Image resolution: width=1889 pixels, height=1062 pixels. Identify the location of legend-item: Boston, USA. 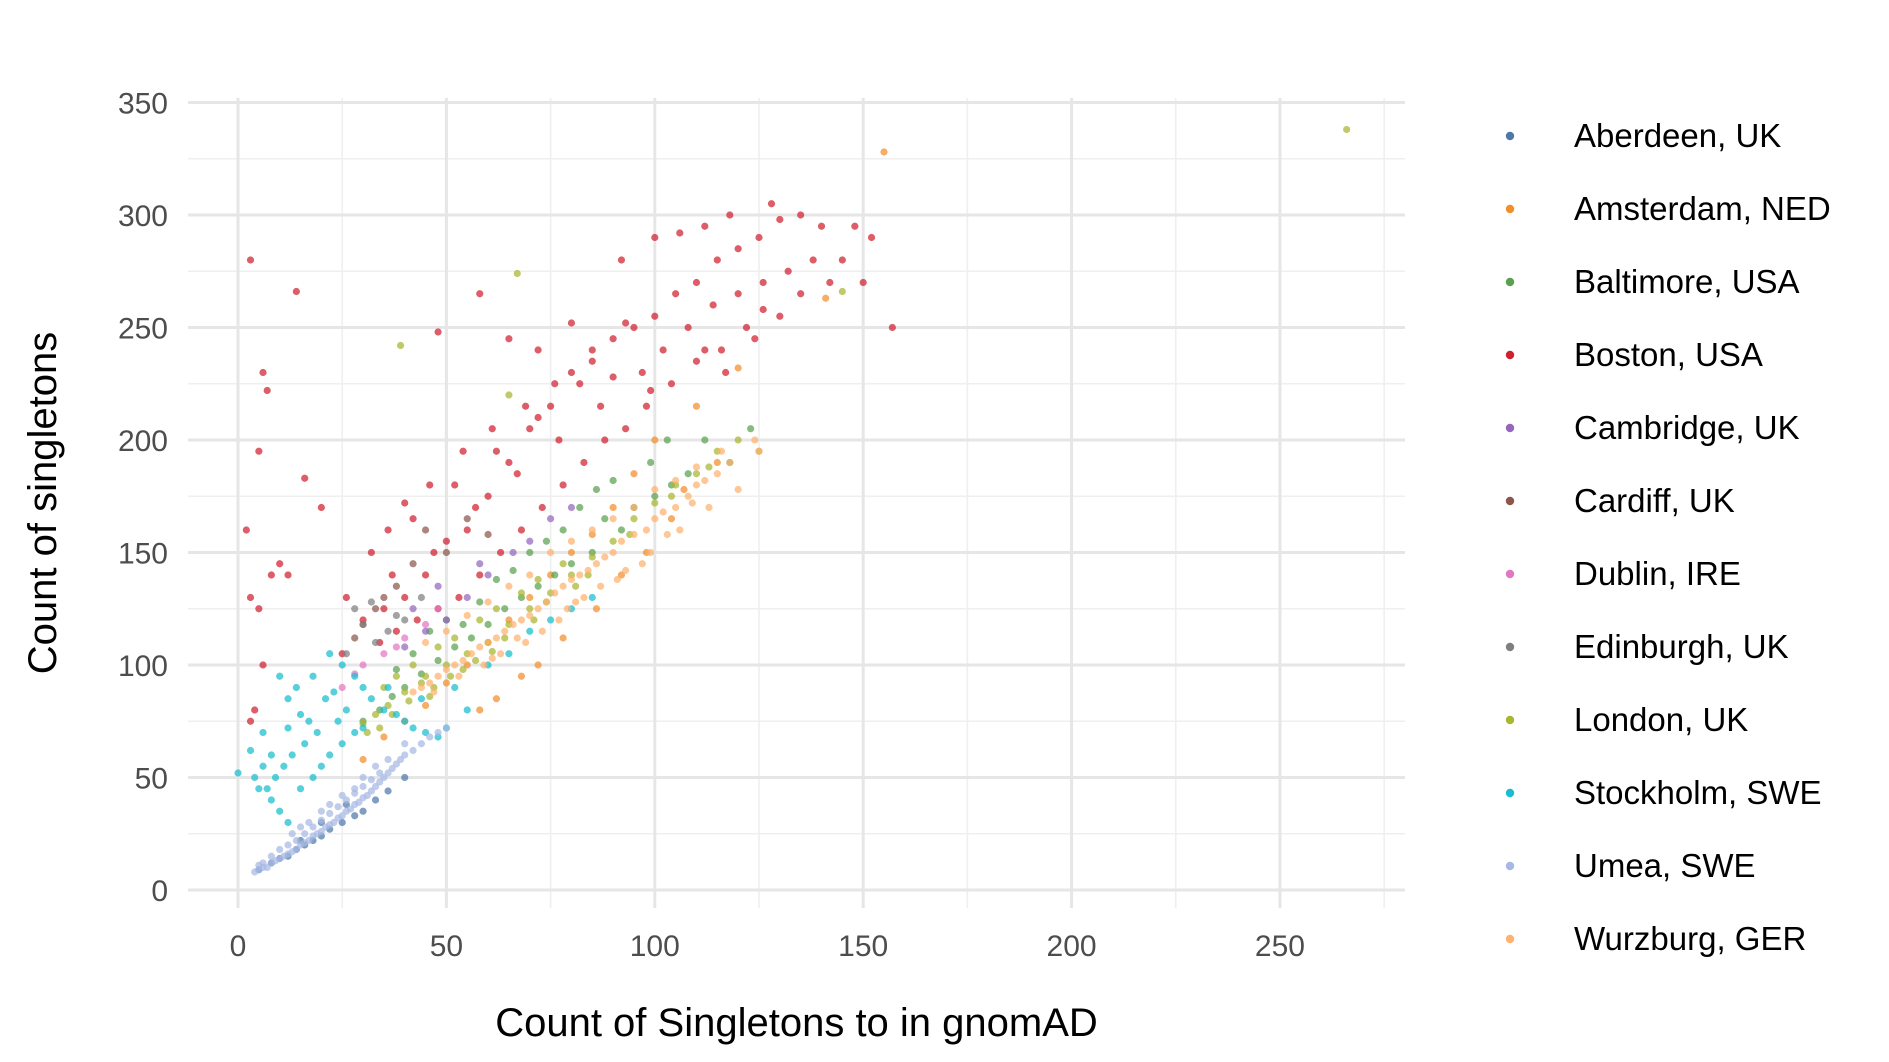
(1634, 354).